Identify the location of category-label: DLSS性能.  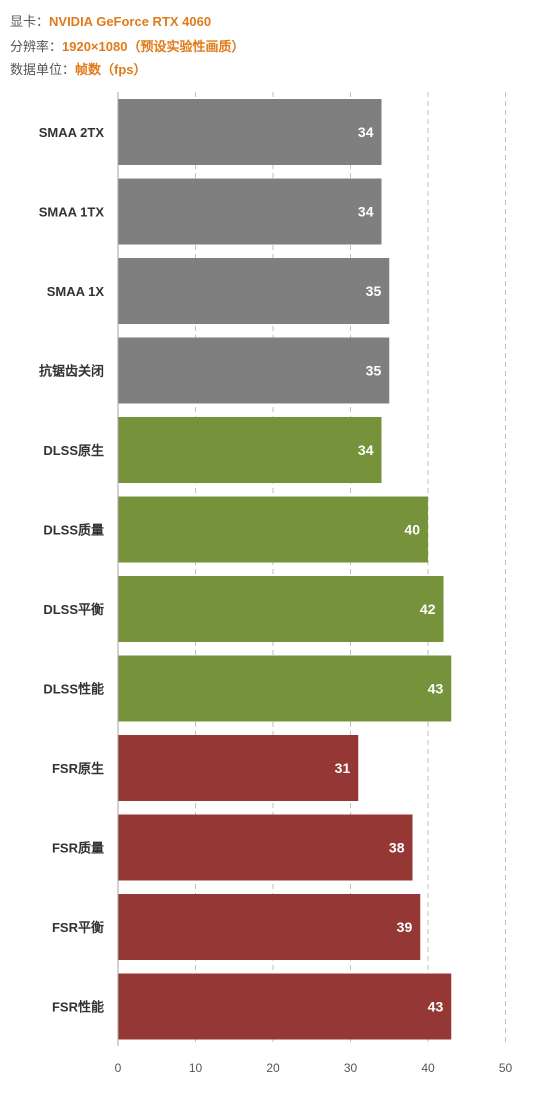
(73, 689).